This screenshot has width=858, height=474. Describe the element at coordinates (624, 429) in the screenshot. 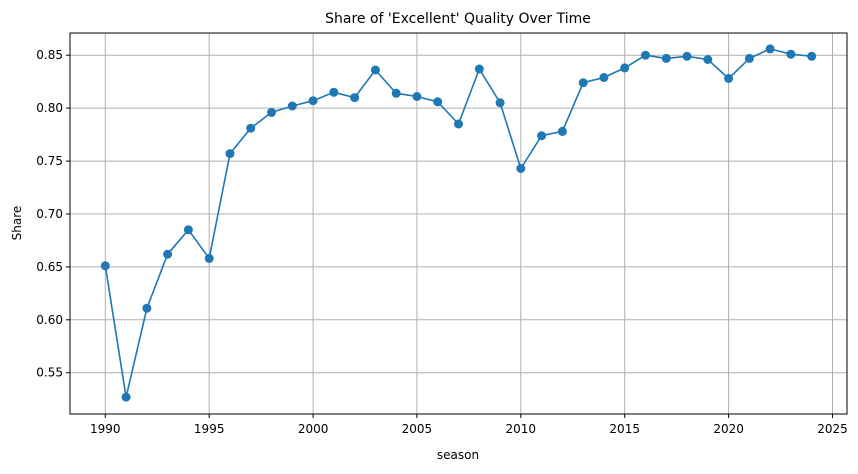

I see `x-tick-label: 2015` at that location.